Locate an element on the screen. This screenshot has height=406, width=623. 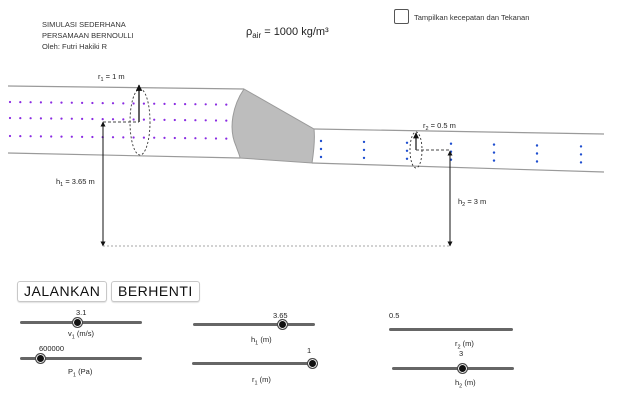
credit-subtitle: PERSAMAAN BERNOULLI is located at coordinates (88, 35).